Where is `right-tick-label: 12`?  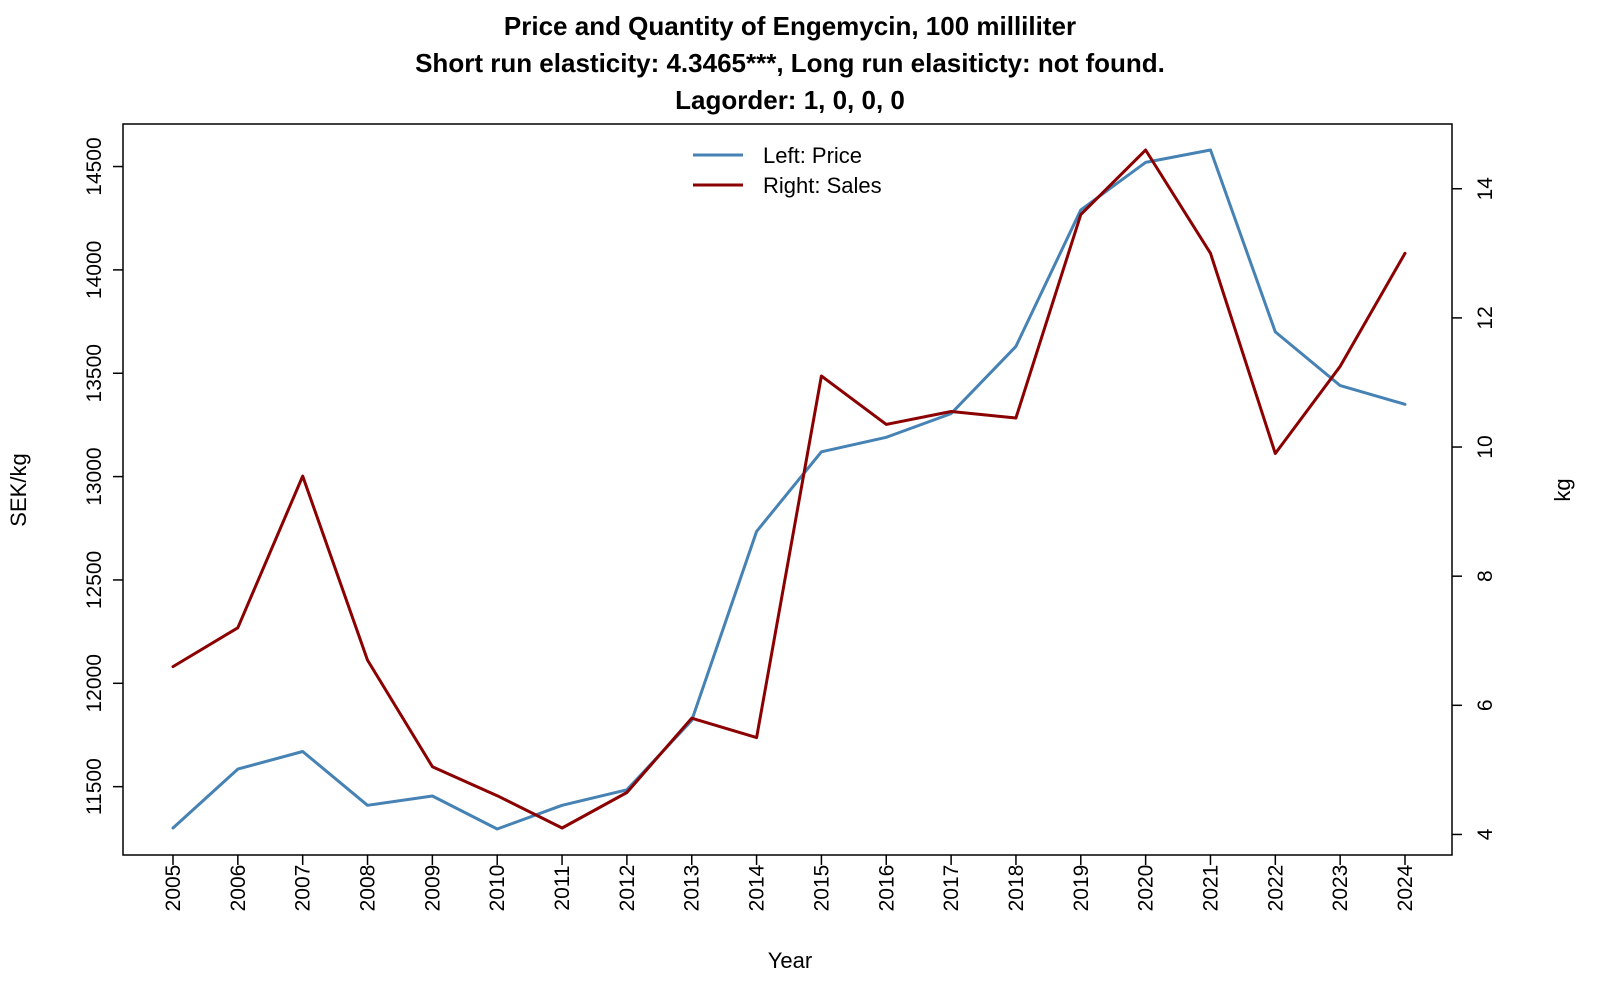 right-tick-label: 12 is located at coordinates (1485, 317).